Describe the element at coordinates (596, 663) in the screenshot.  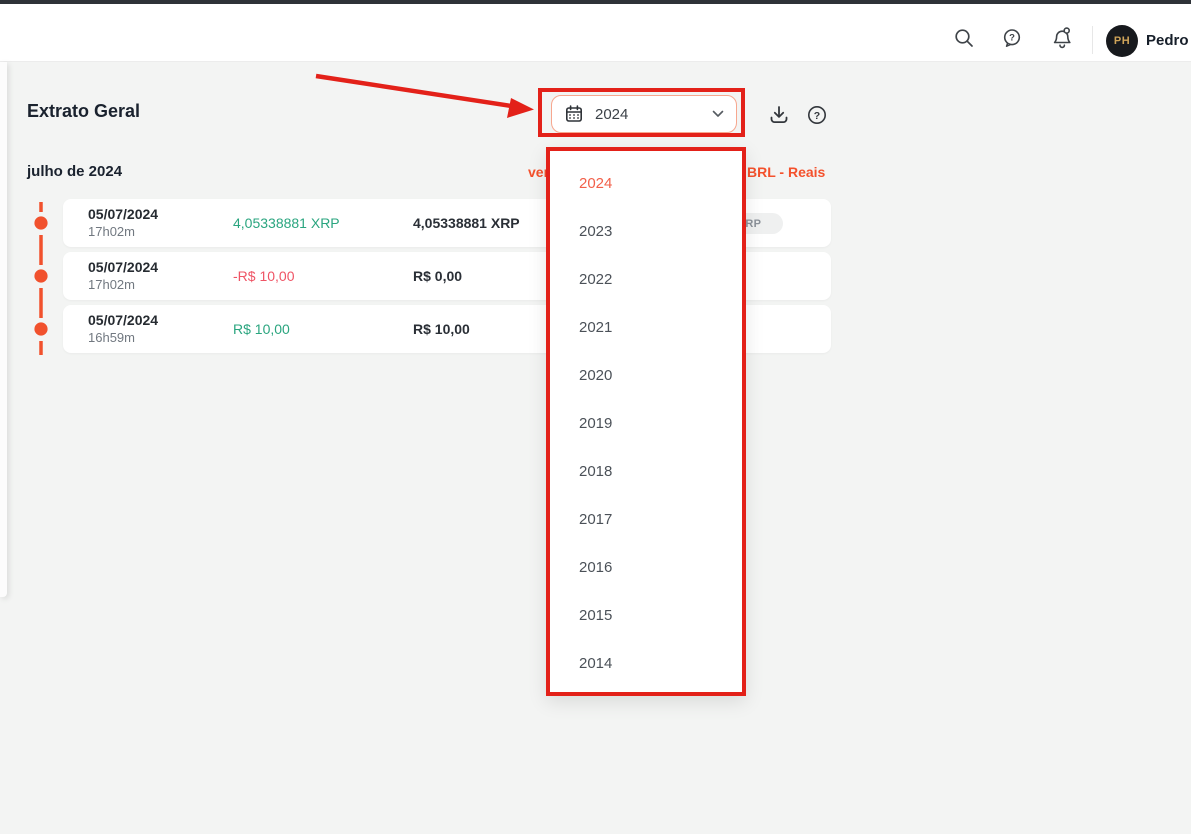
I see `year-option-2014: 2014` at that location.